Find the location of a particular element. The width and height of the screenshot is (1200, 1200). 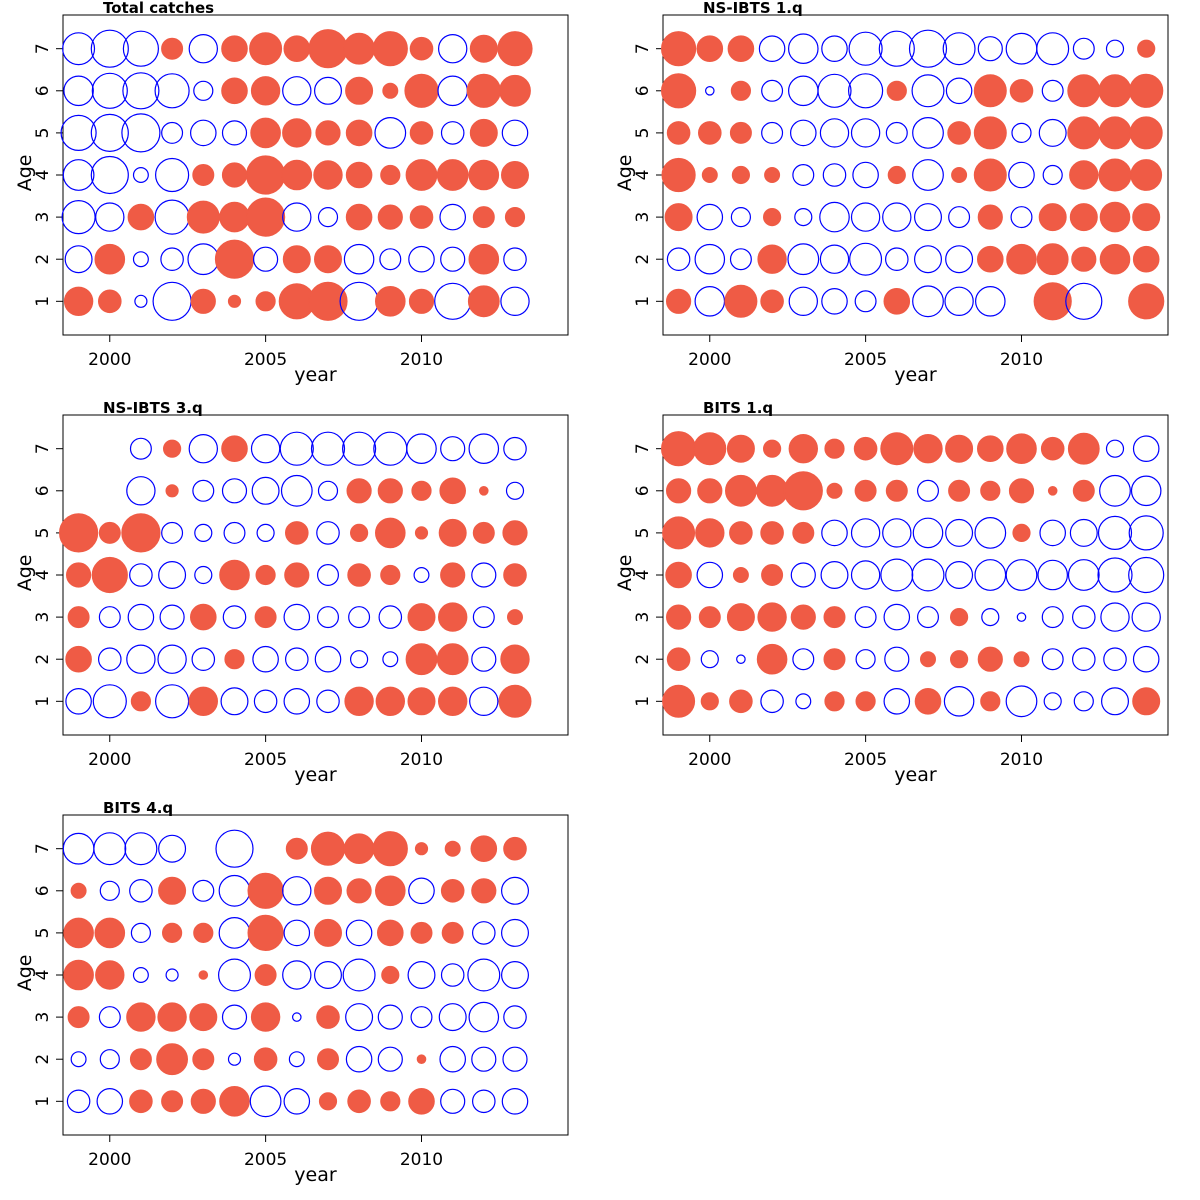

panel-title: BITS 1.q is located at coordinates (738, 408).